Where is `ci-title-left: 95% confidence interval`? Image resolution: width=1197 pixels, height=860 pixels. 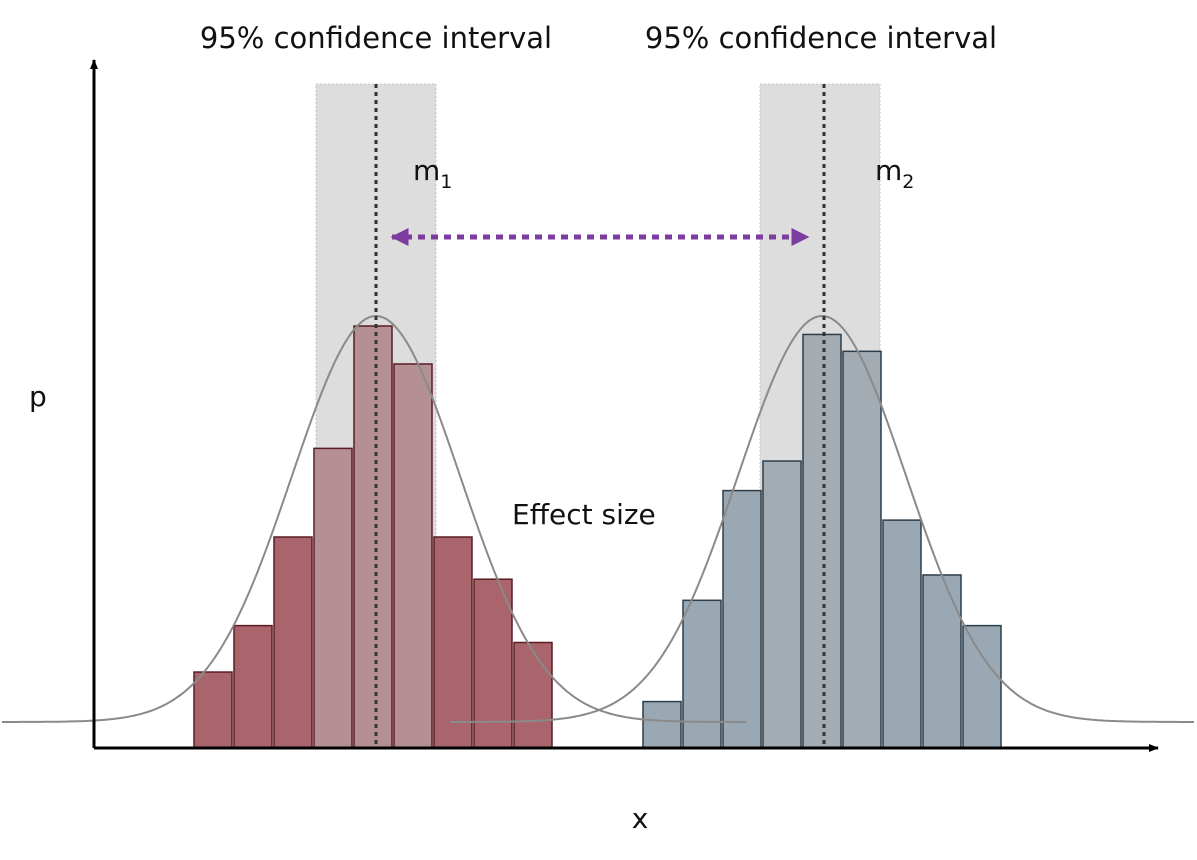
ci-title-left: 95% confidence interval is located at coordinates (376, 38).